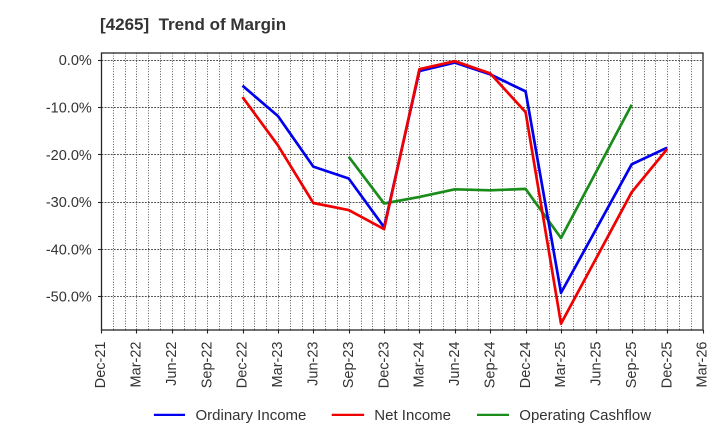 The image size is (720, 445). Describe the element at coordinates (193, 24) in the screenshot. I see `svg-text: [4265] Trend of Margin` at that location.